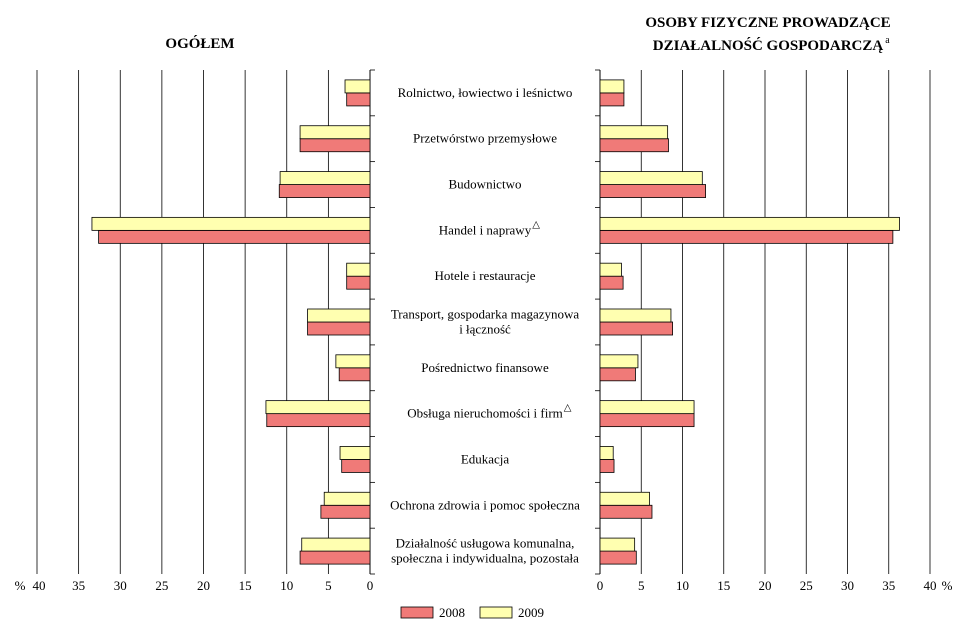 The height and width of the screenshot is (624, 956). What do you see at coordinates (484, 275) in the screenshot?
I see `category-label: Hotele i restauracje` at bounding box center [484, 275].